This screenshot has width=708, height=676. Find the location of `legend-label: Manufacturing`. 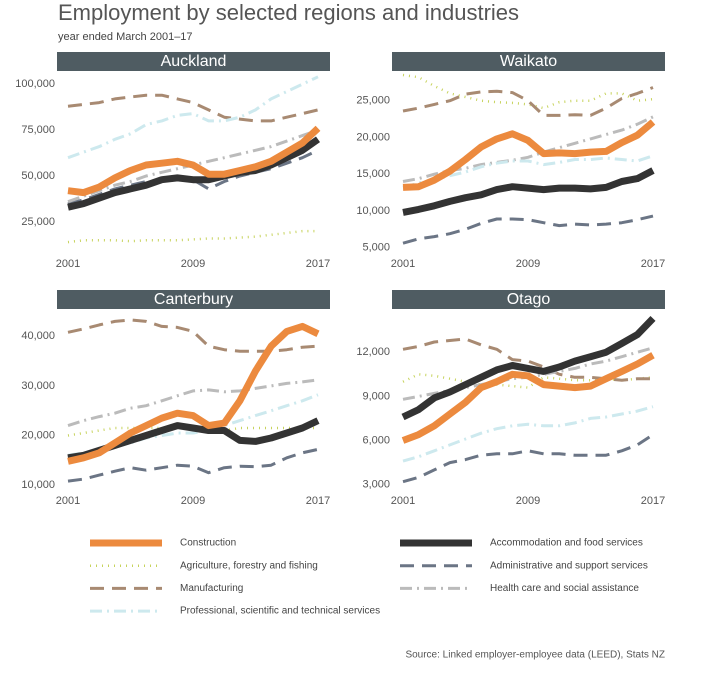

legend-label: Manufacturing is located at coordinates (211, 588).